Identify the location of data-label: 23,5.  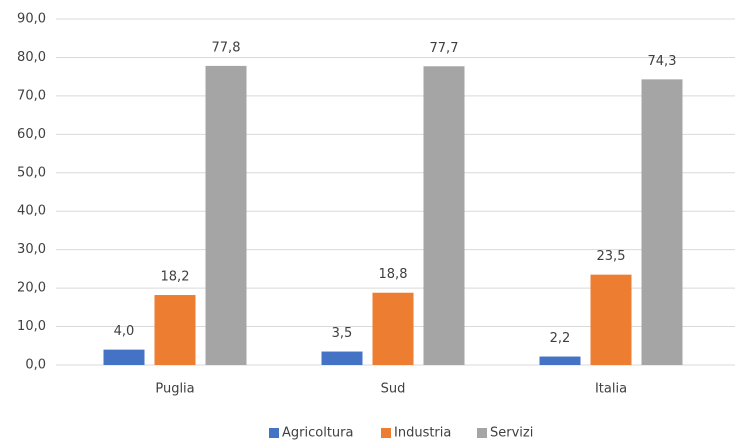
(611, 256).